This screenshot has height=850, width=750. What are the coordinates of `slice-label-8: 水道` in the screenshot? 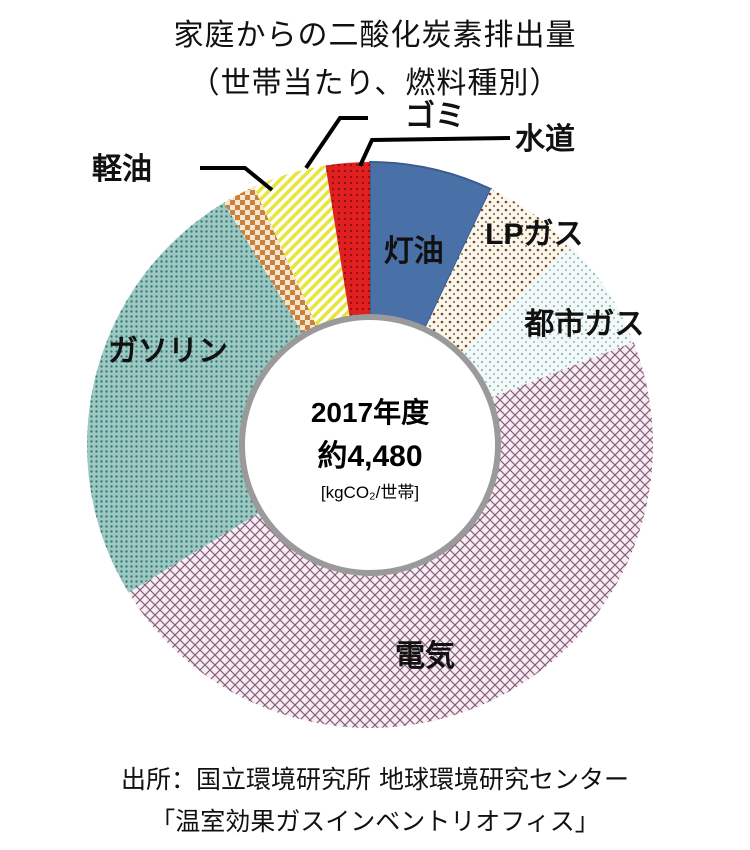 It's located at (545, 139).